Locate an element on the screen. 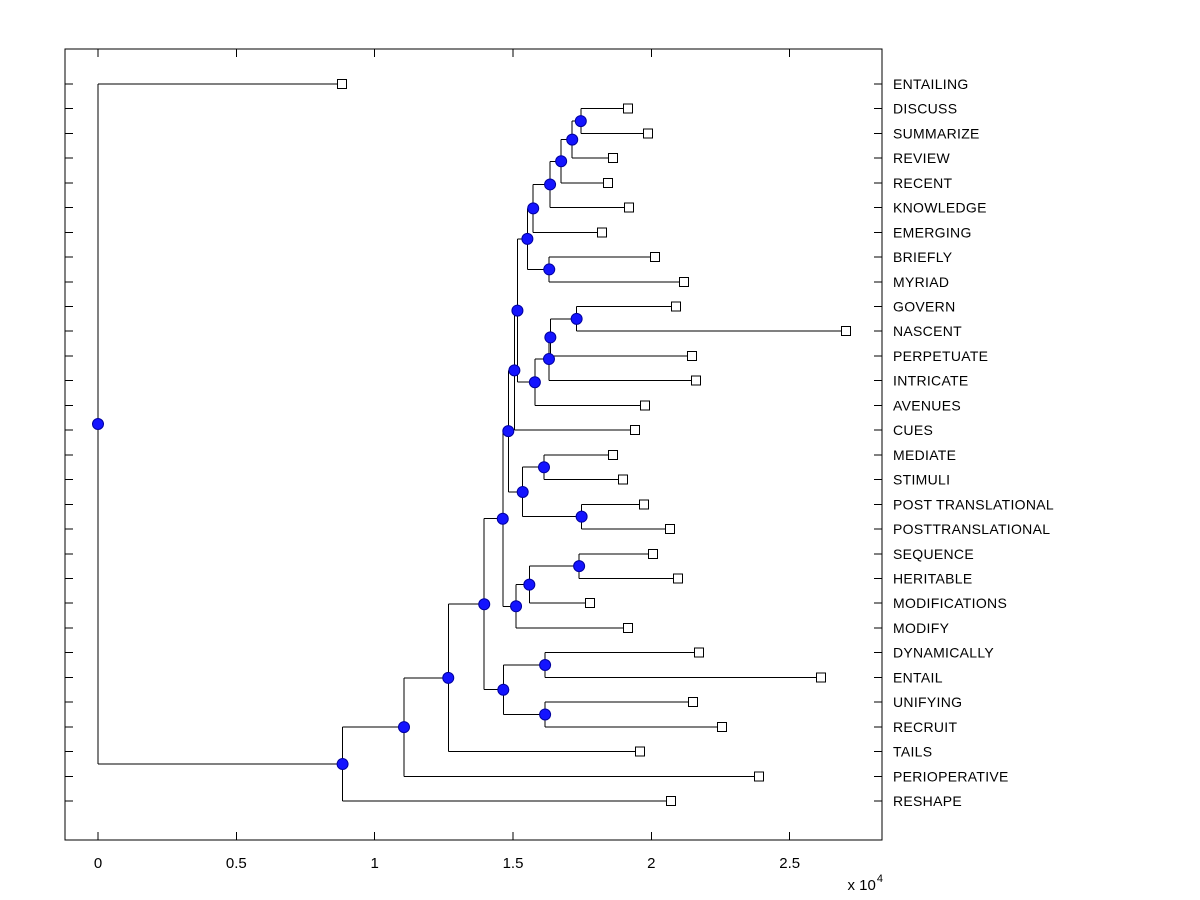 This screenshot has width=1200, height=900. leaf-label: CUES is located at coordinates (913, 430).